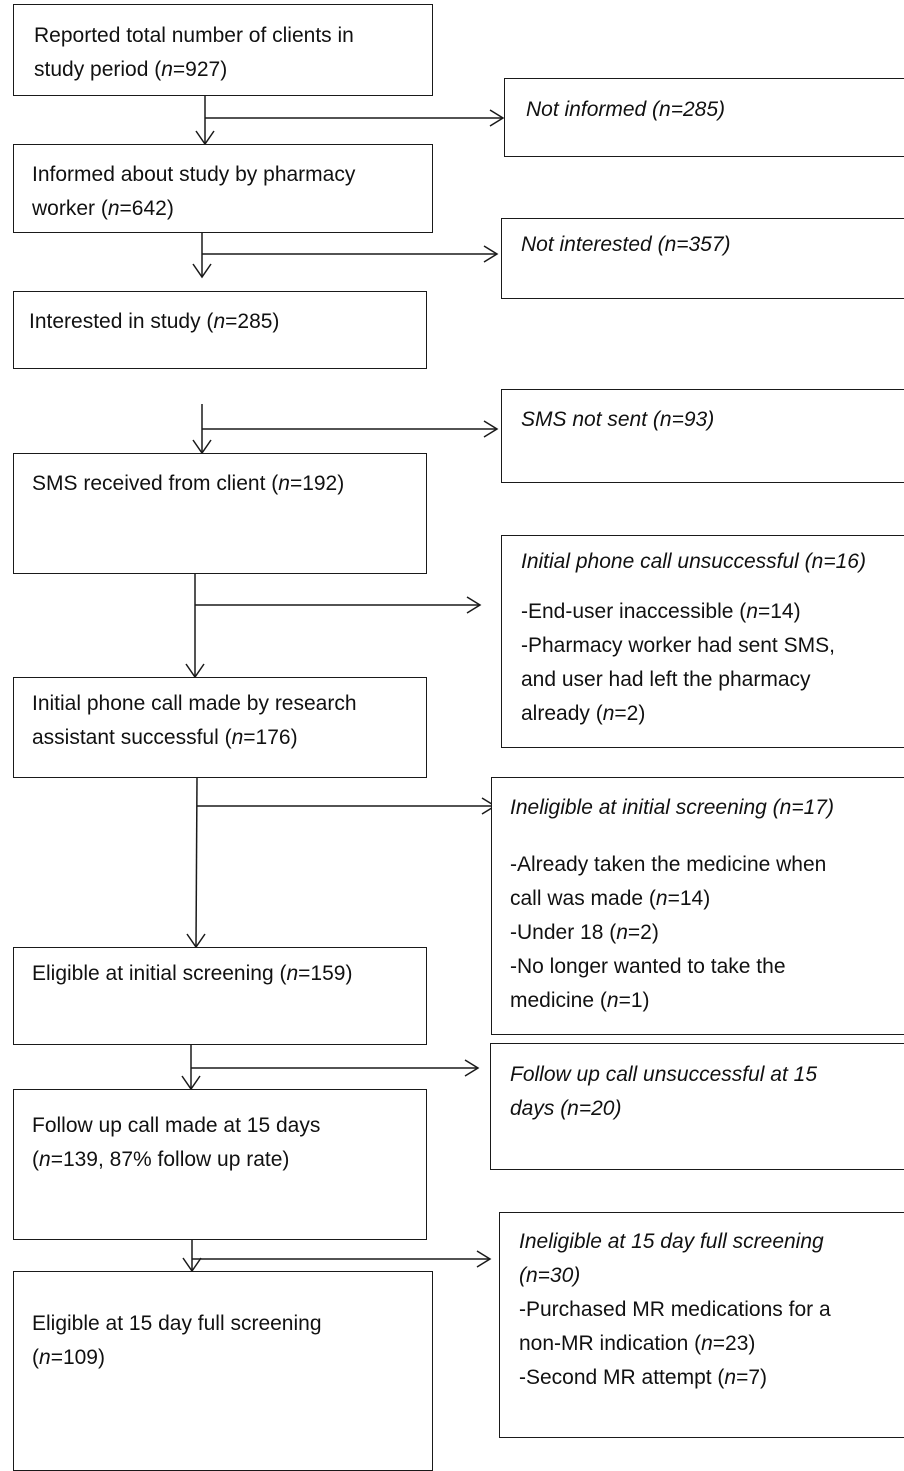 Image resolution: width=904 pixels, height=1471 pixels. Describe the element at coordinates (661, 611) in the screenshot. I see `box-text: -End-user inaccessible (n=14)` at that location.